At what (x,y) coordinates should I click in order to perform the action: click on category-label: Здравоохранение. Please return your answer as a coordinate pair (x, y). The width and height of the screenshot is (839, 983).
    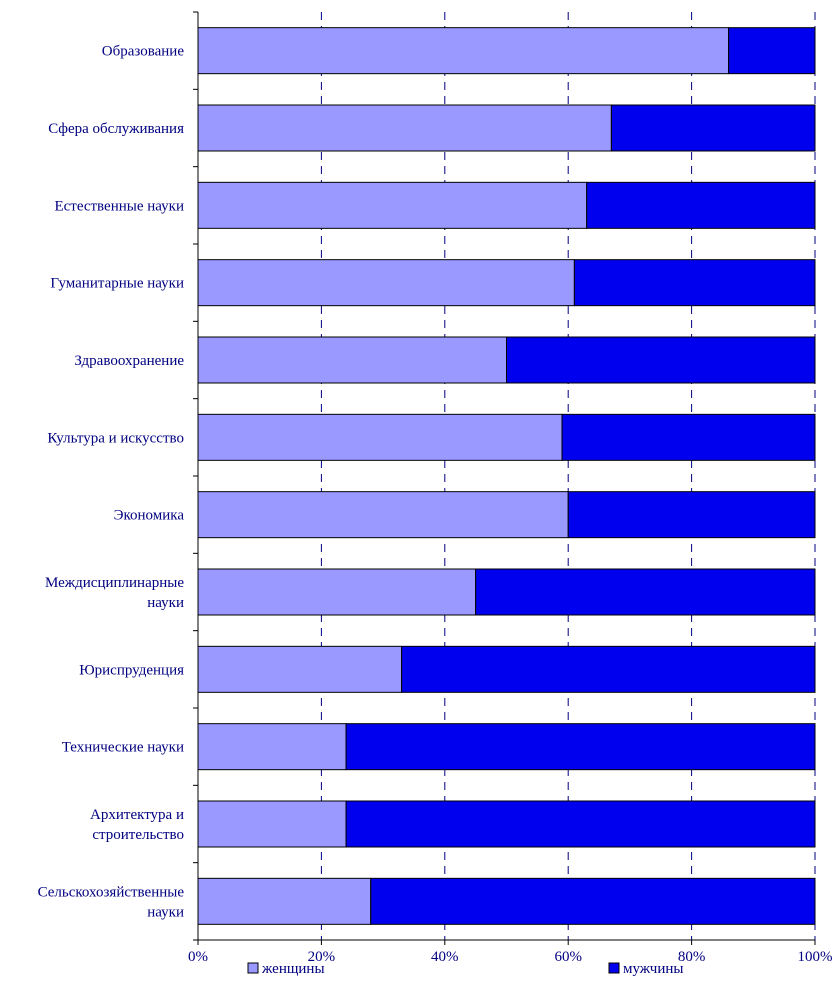
    Looking at the image, I should click on (129, 361).